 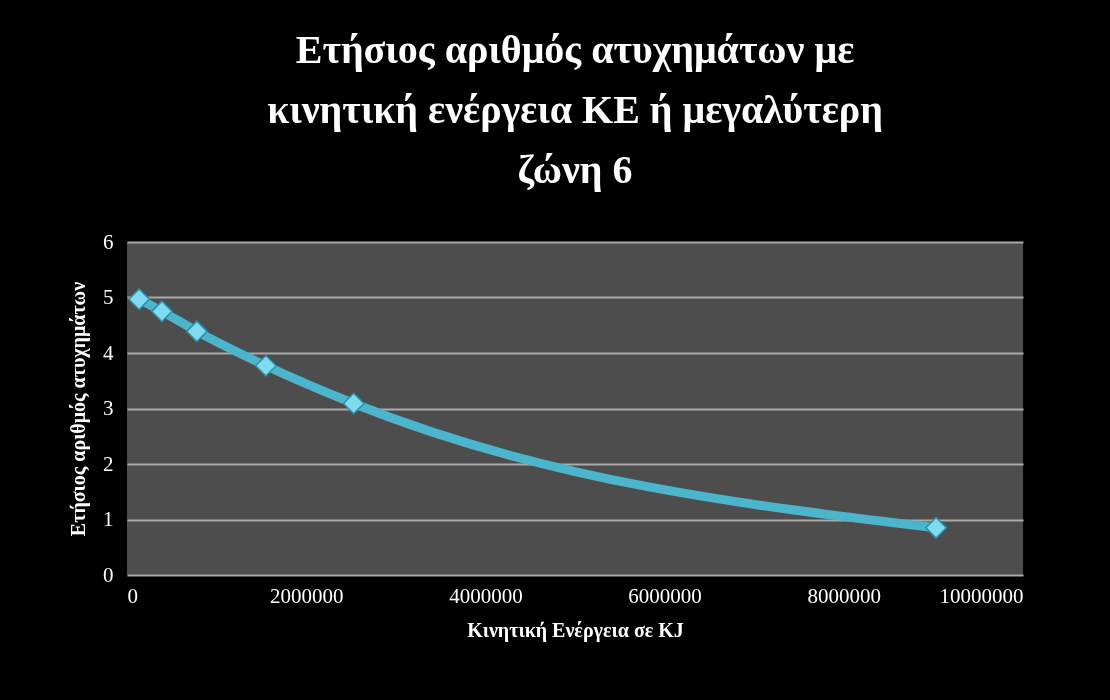 What do you see at coordinates (844, 595) in the screenshot?
I see `x-tick-label: 8000000` at bounding box center [844, 595].